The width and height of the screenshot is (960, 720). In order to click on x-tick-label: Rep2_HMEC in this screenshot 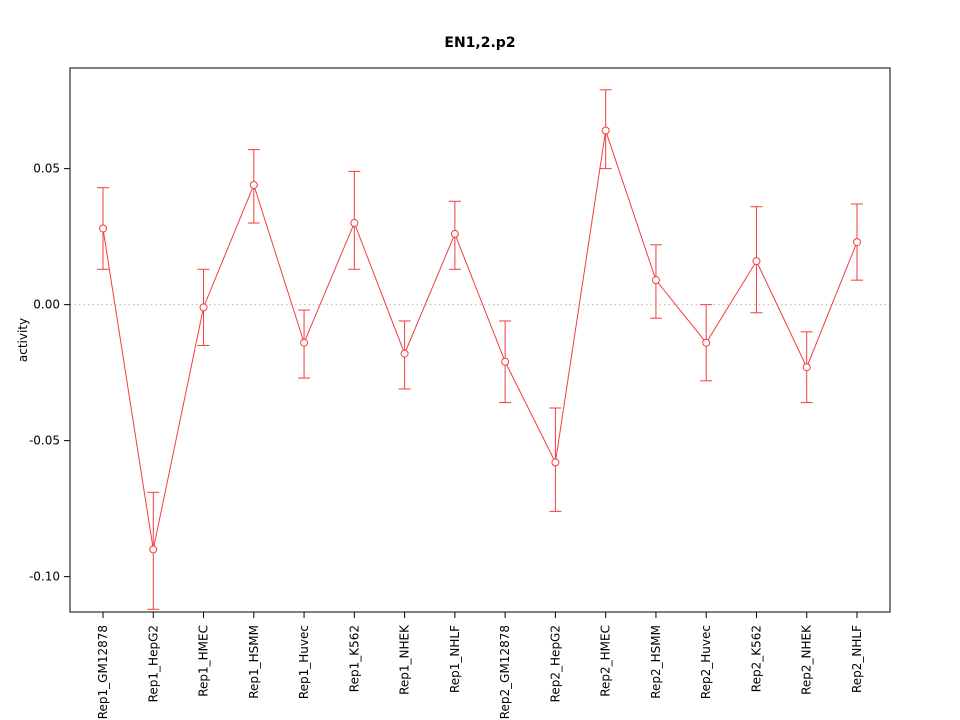, I will do `click(606, 661)`.